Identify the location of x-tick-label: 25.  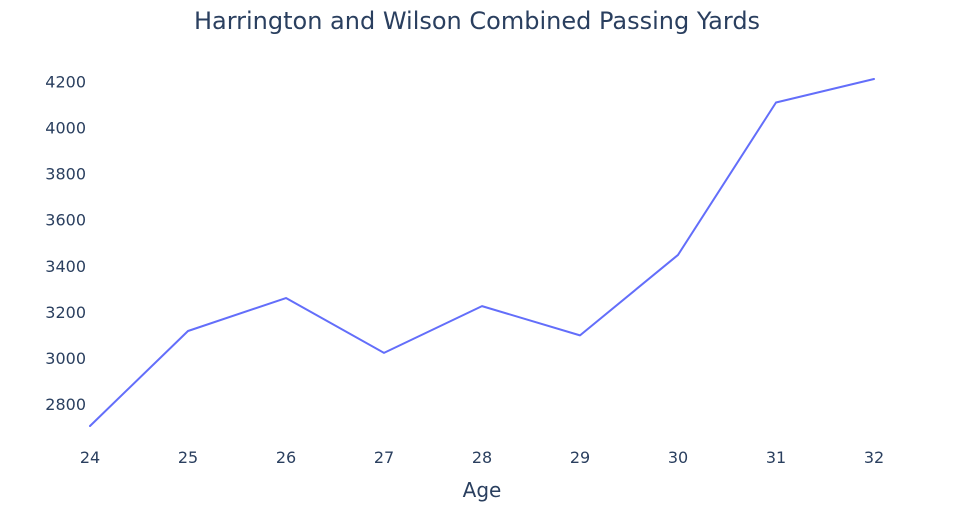
(188, 457).